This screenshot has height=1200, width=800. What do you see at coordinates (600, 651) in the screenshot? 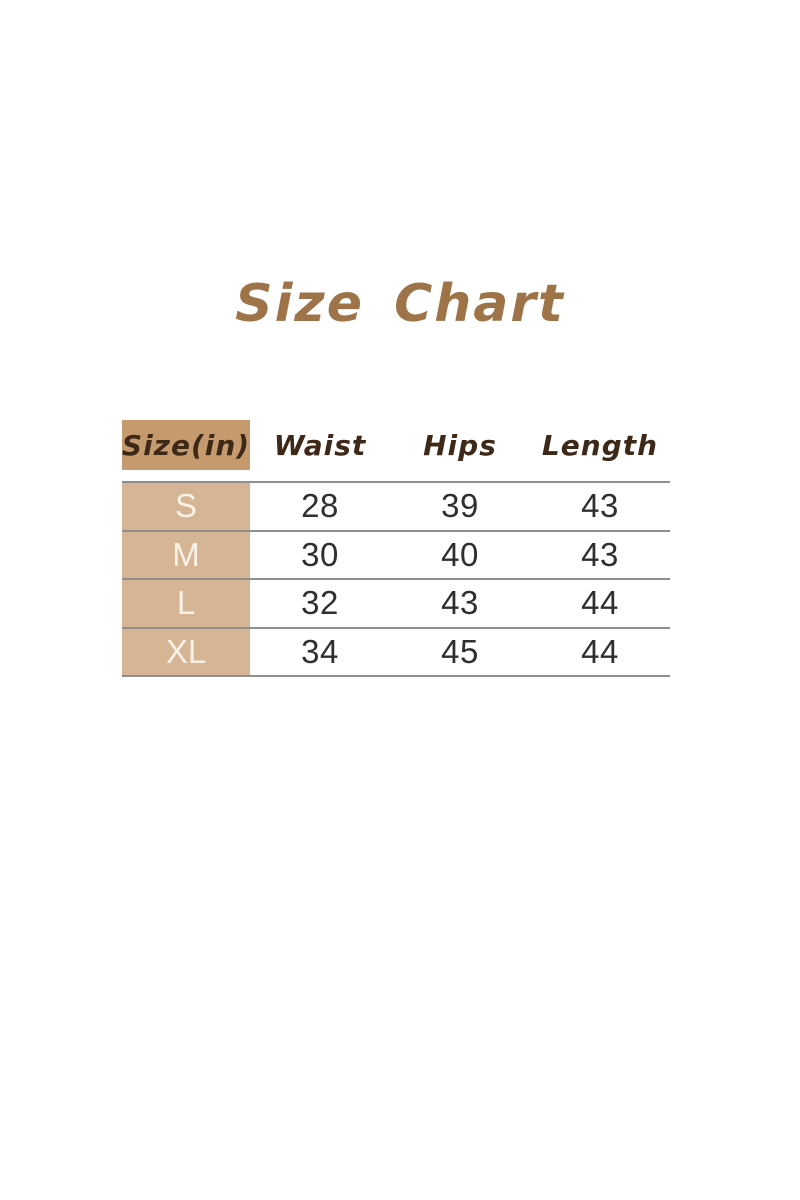
I see `length-value-xl: 44` at bounding box center [600, 651].